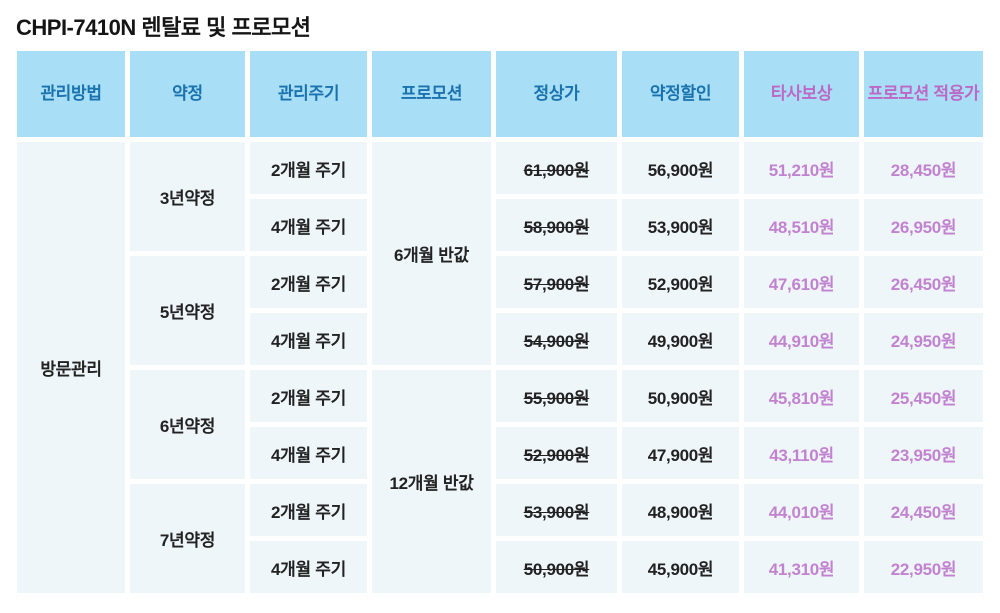 This screenshot has width=1000, height=613. I want to click on cell-promo-price: 25,450원, so click(923, 396).